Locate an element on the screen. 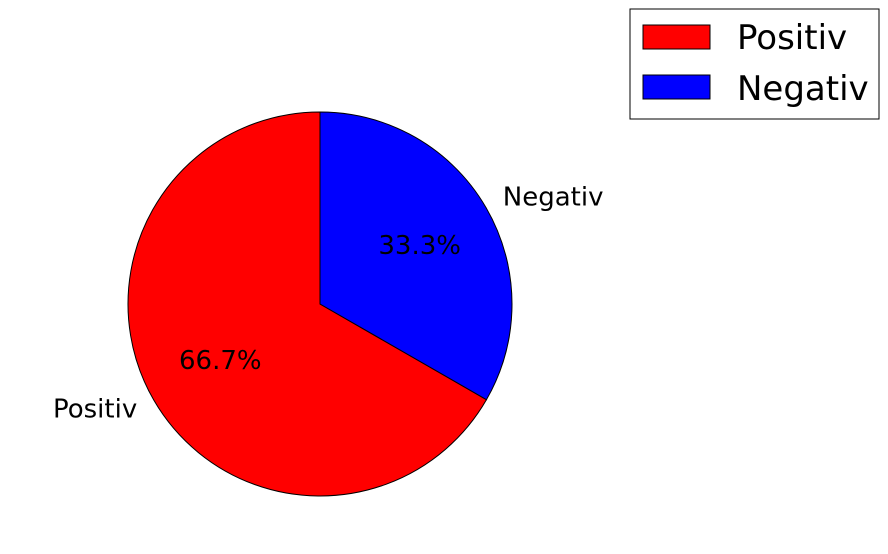 Image resolution: width=888 pixels, height=554 pixels. pie-slice-negativ is located at coordinates (416, 256).